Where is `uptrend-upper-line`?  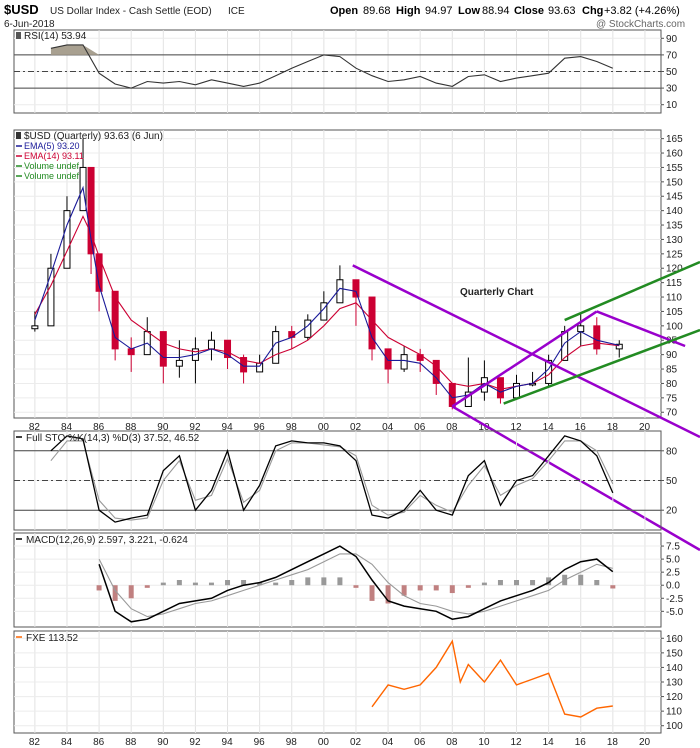 uptrend-upper-line is located at coordinates (632, 291).